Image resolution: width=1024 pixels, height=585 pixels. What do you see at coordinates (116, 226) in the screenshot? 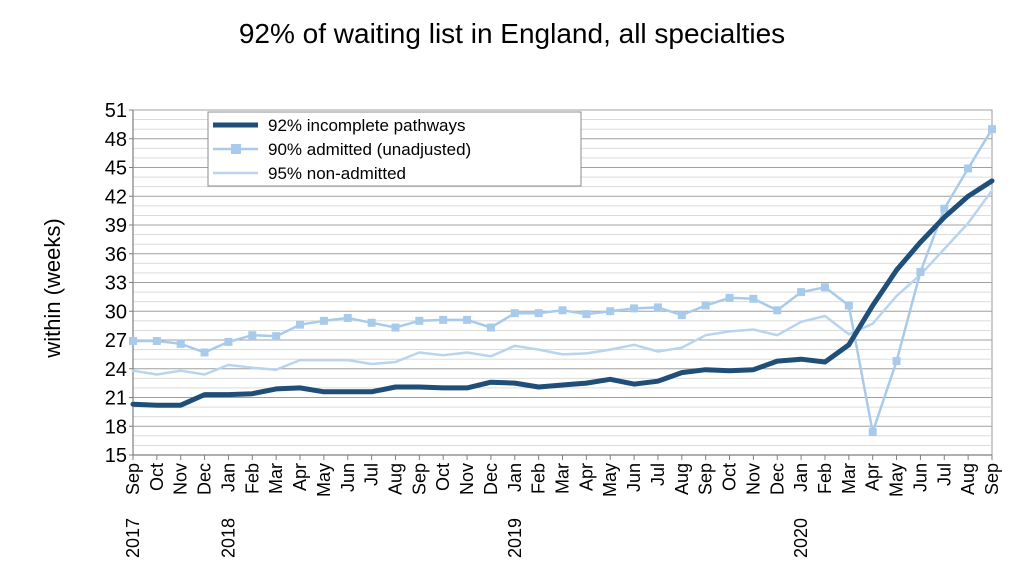
I see `y-tick-label: 39` at bounding box center [116, 226].